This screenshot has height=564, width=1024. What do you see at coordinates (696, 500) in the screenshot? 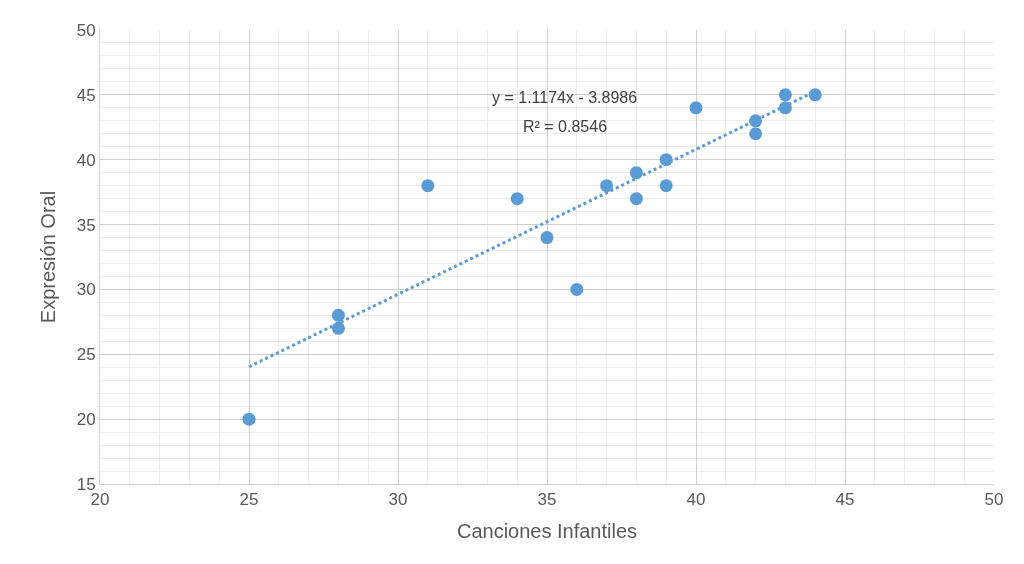
I see `x-tick-label: 40` at bounding box center [696, 500].